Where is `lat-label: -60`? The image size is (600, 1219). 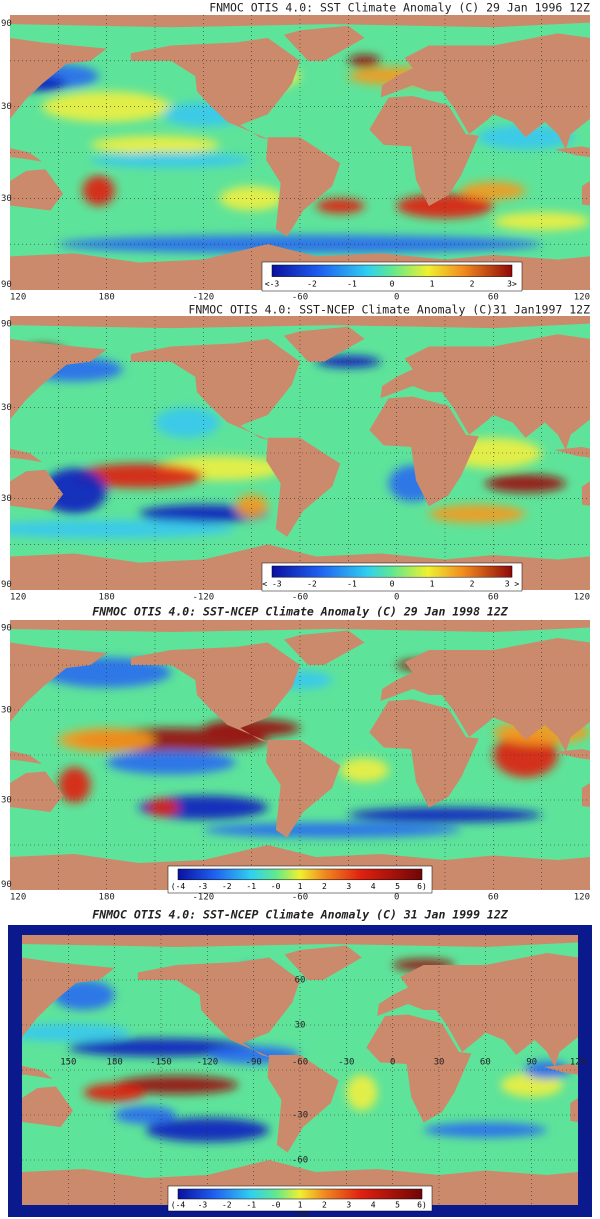 lat-label: -60 is located at coordinates (300, 1161).